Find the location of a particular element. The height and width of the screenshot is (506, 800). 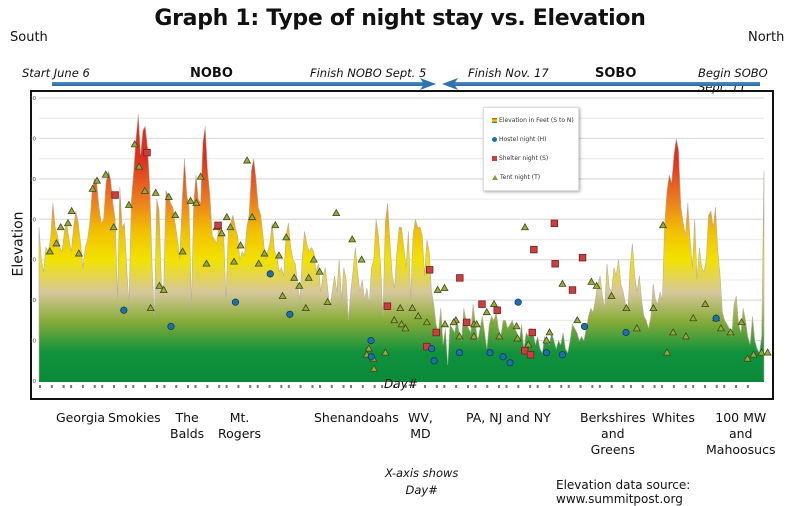

legend-item-tent: Tent night (T) is located at coordinates (516, 177).